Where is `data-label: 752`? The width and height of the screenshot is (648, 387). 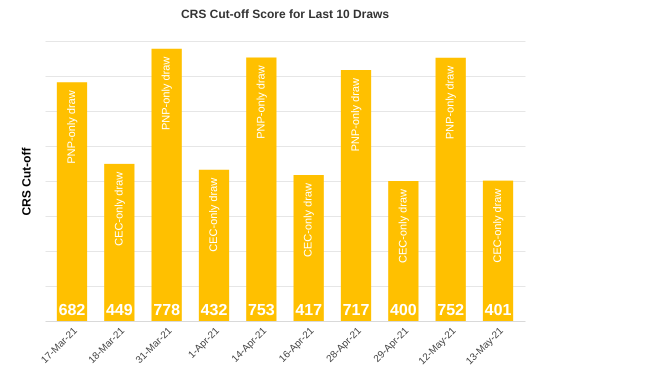 data-label: 752 is located at coordinates (450, 310).